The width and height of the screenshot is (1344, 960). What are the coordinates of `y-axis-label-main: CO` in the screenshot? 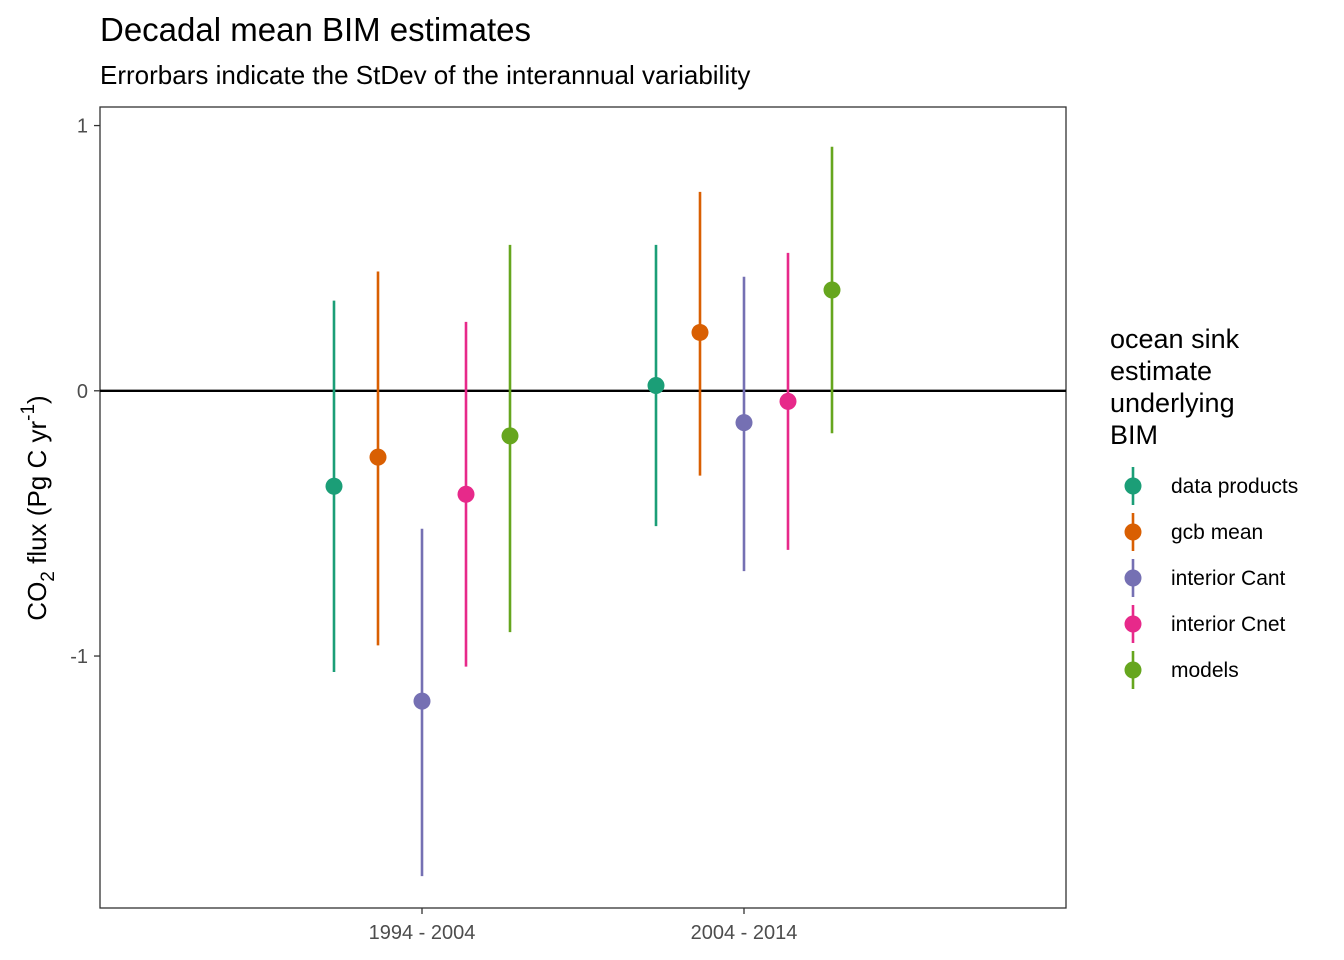 It's located at (37, 601).